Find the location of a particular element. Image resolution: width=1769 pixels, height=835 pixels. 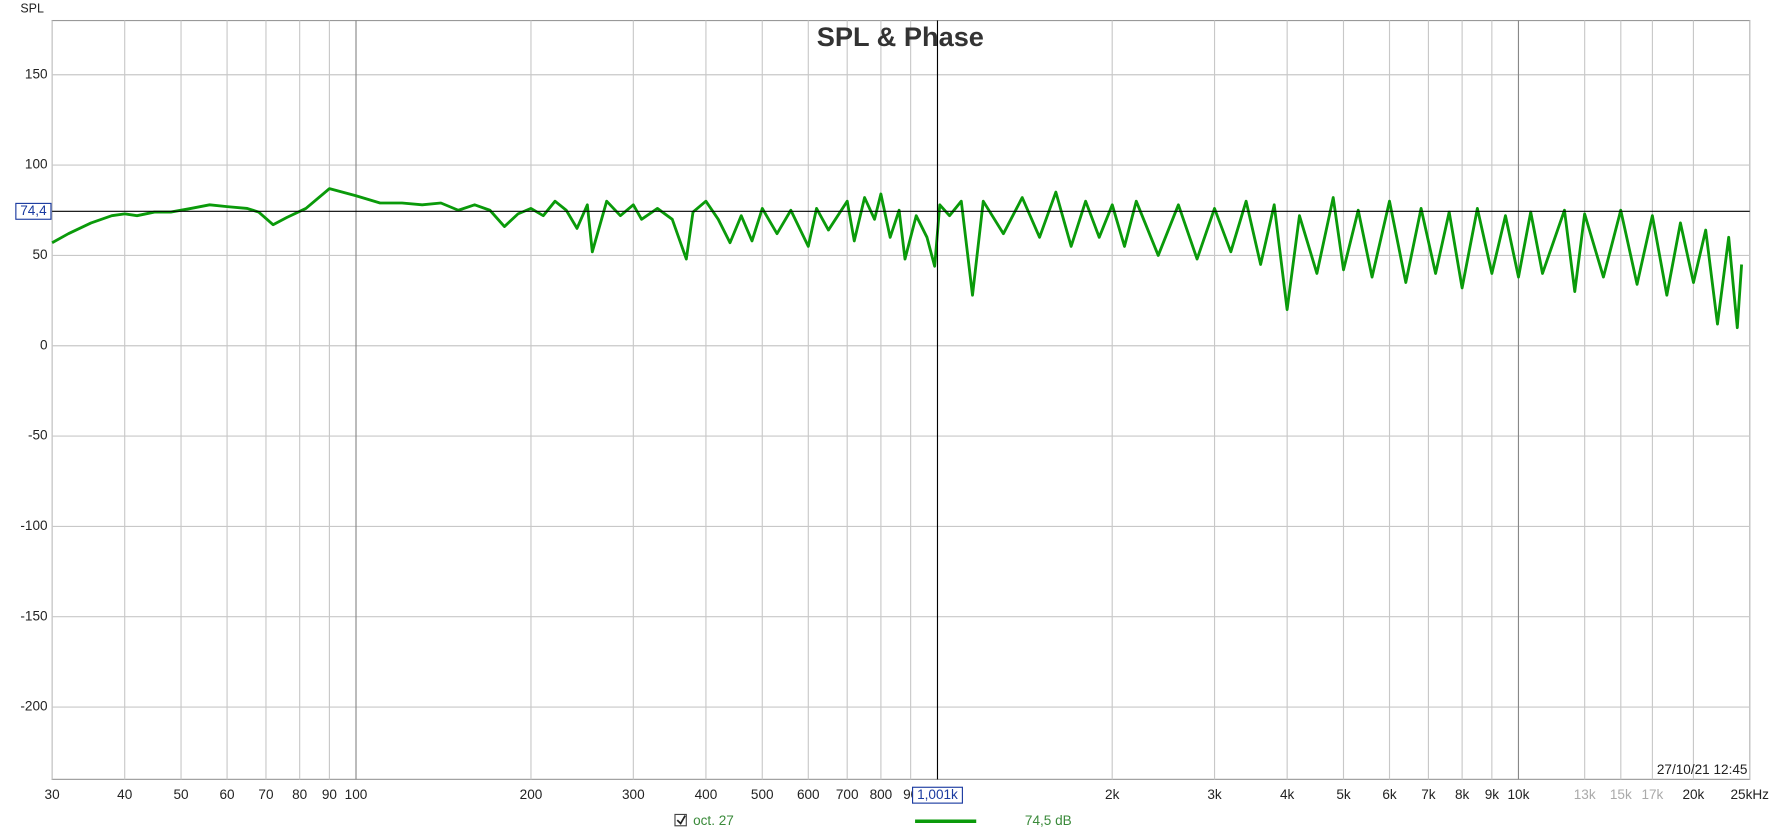

y-tick-label: -50 is located at coordinates (38, 435).